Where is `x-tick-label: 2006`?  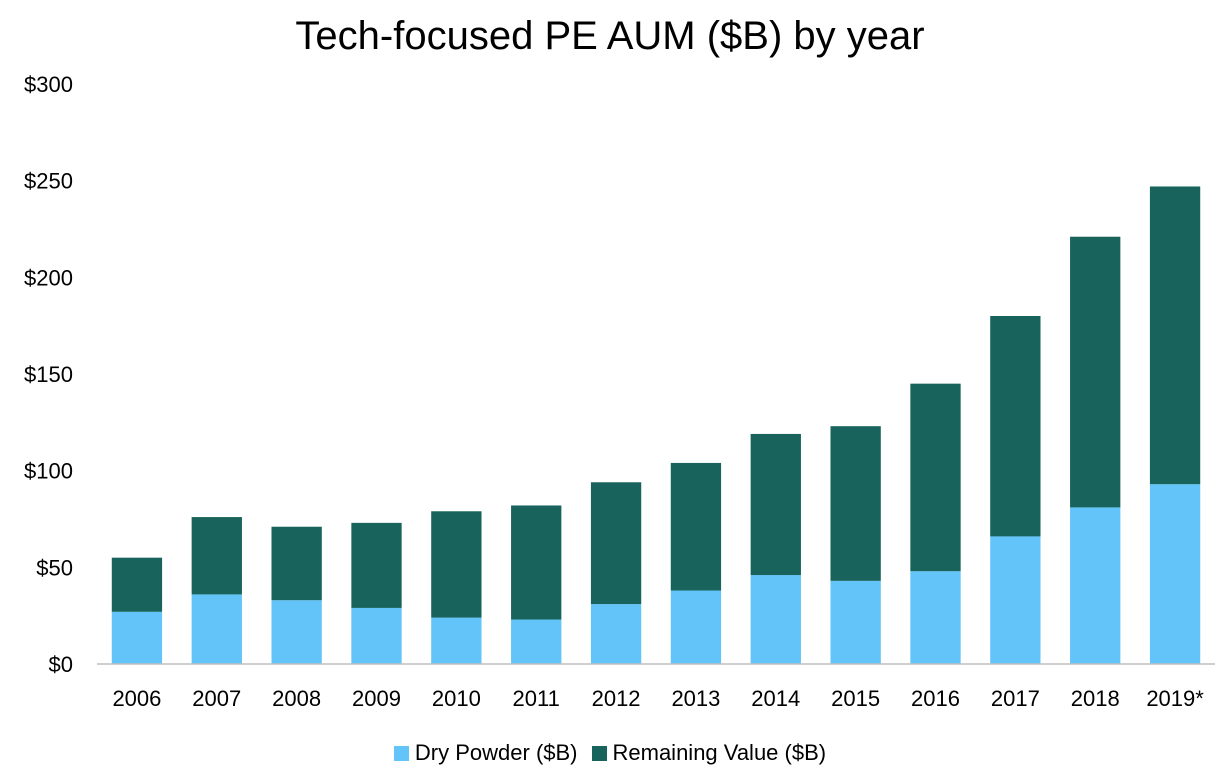
x-tick-label: 2006 is located at coordinates (136, 698).